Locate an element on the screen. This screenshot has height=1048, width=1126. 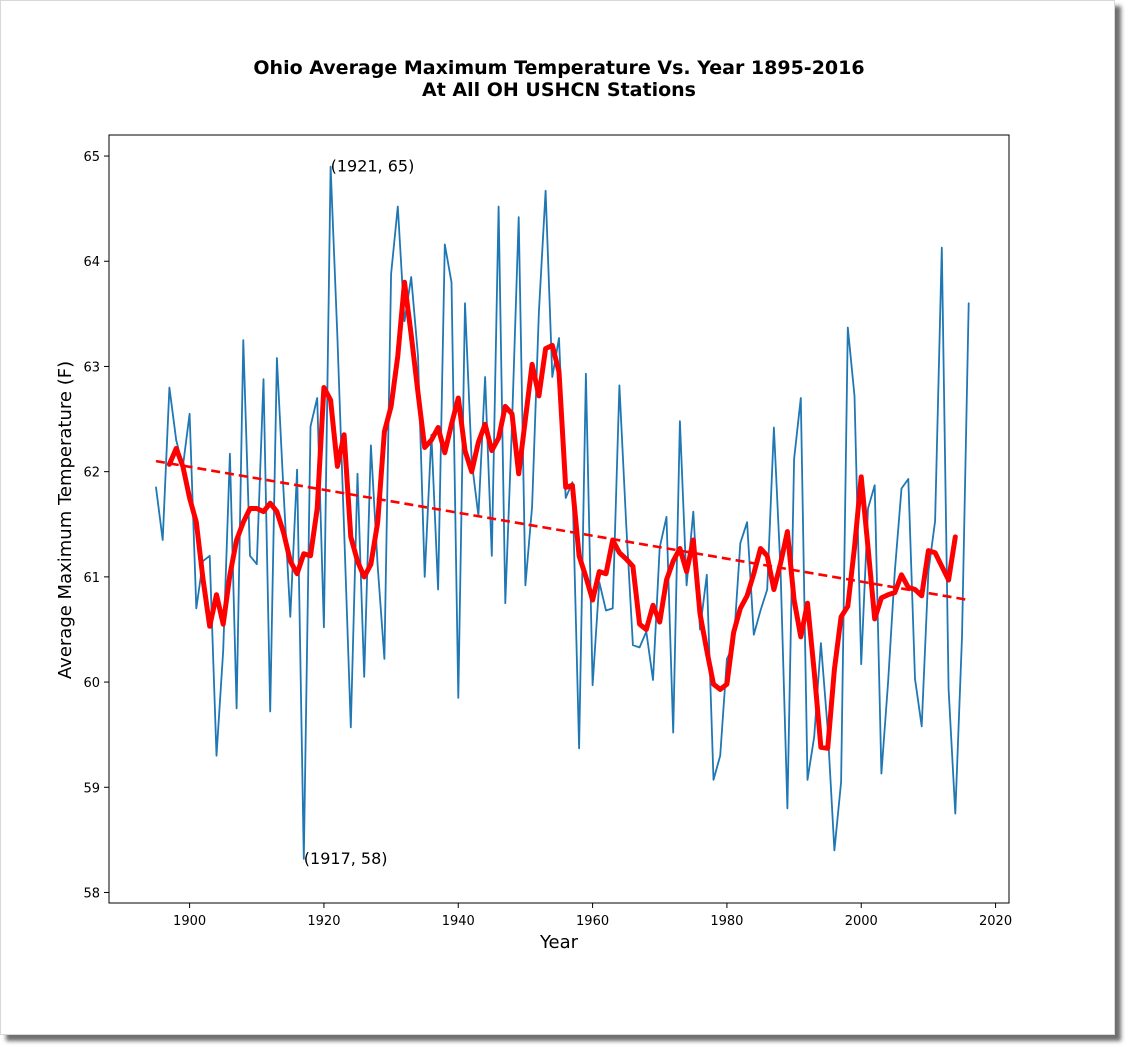
x-axis-label: Year is located at coordinates (559, 942).